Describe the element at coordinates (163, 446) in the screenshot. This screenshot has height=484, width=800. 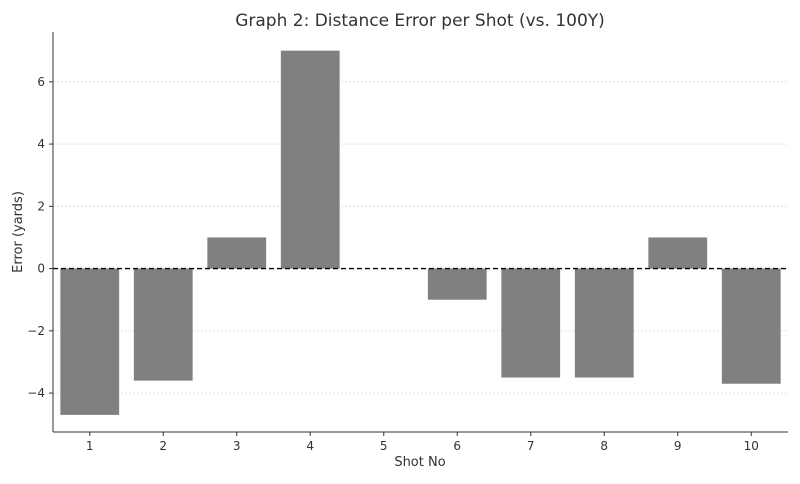
I see `x-tick-label-2: 2` at that location.